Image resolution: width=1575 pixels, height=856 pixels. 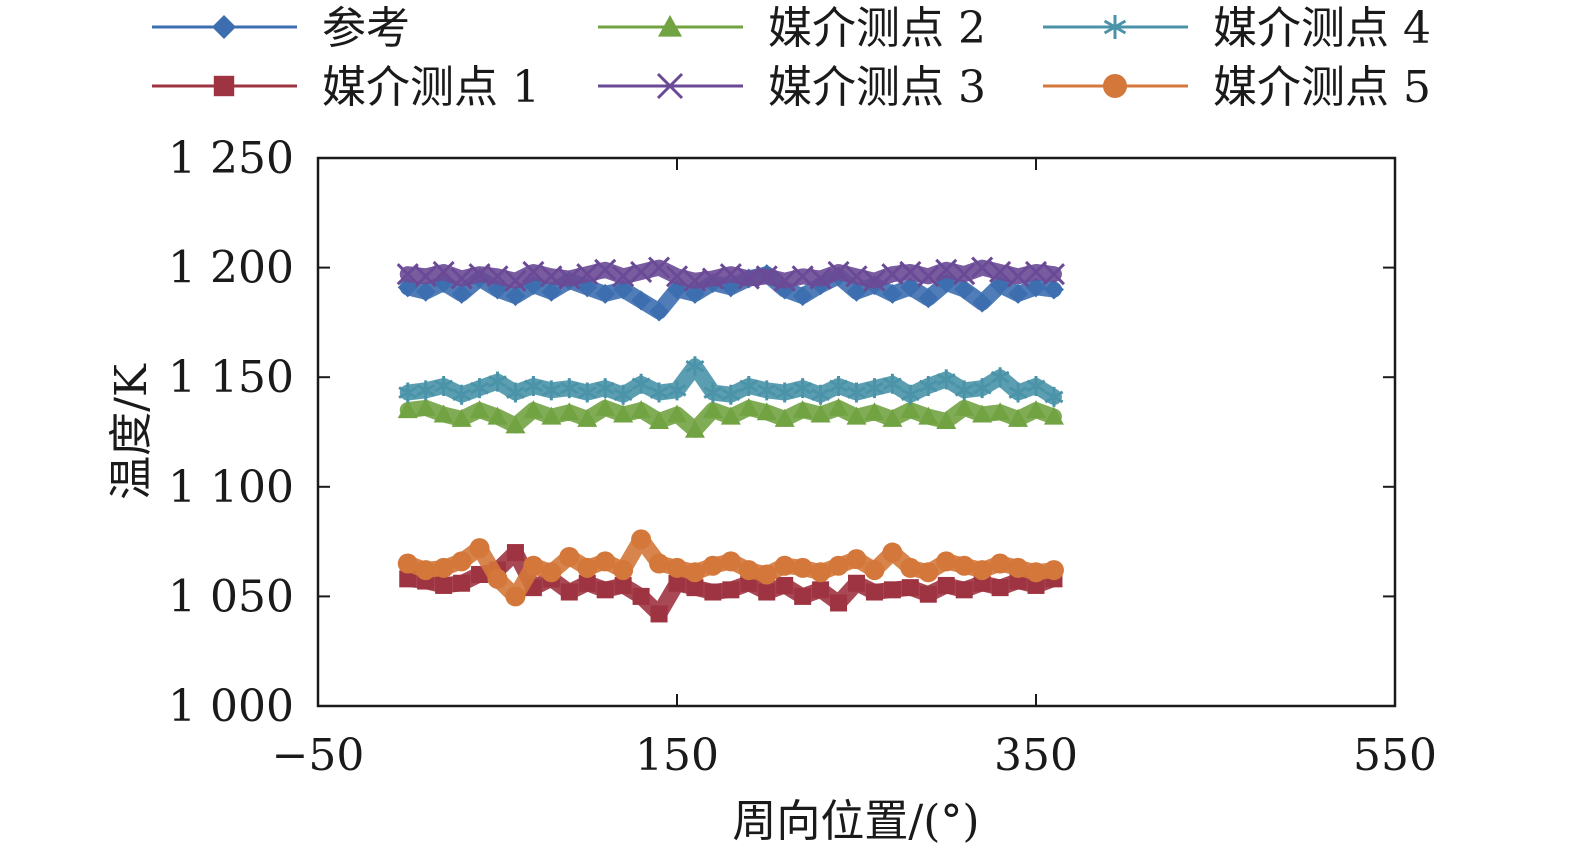 What do you see at coordinates (792, 87) in the screenshot?
I see `legend-entry: 媒介测点 3` at bounding box center [792, 87].